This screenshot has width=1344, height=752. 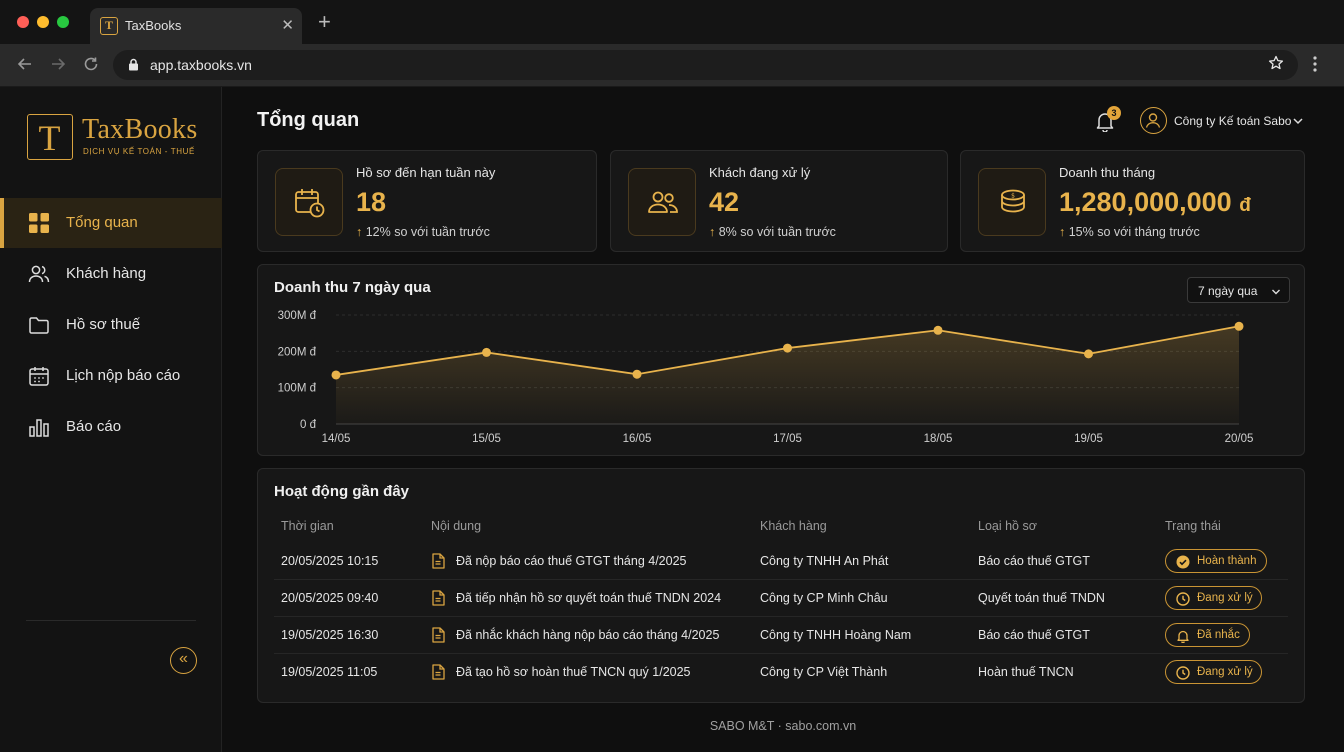 What do you see at coordinates (139, 151) in the screenshot?
I see `logo-tagline: DỊCH VỤ KẾ TOÁN - THUẾ` at bounding box center [139, 151].